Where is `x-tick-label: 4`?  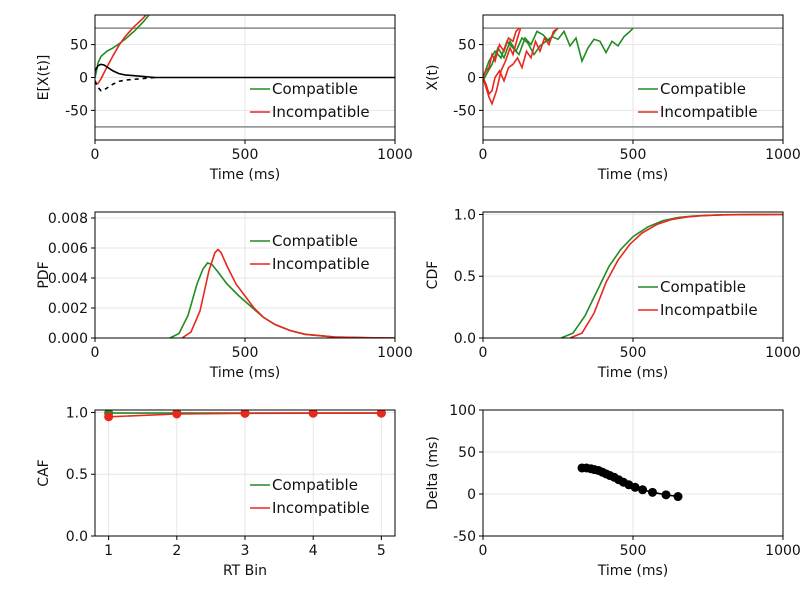
x-tick-label: 4 is located at coordinates (313, 551).